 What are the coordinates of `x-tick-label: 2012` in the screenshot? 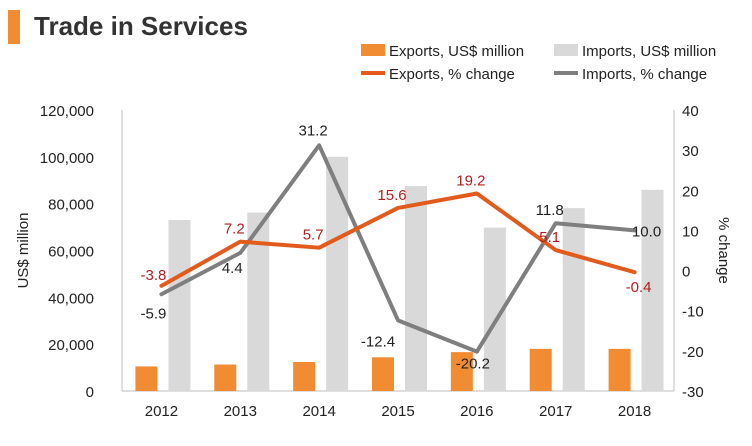 It's located at (161, 411).